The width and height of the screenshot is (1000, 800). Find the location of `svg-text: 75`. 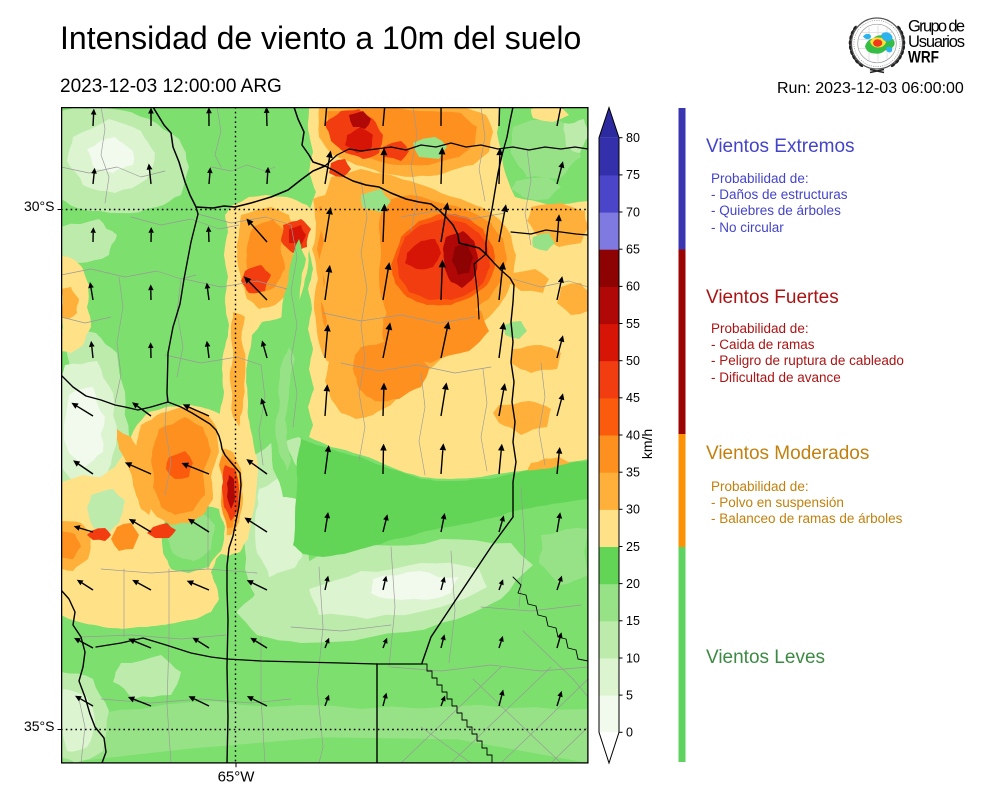

svg-text: 75 is located at coordinates (633, 175).